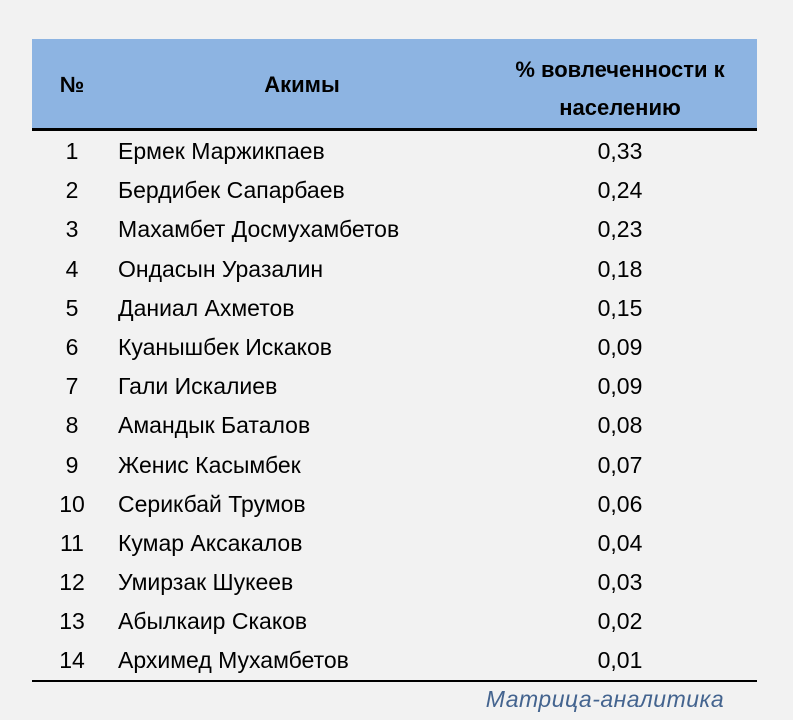 This screenshot has height=720, width=793. What do you see at coordinates (206, 307) in the screenshot?
I see `row-name: Даниал Ахметов` at bounding box center [206, 307].